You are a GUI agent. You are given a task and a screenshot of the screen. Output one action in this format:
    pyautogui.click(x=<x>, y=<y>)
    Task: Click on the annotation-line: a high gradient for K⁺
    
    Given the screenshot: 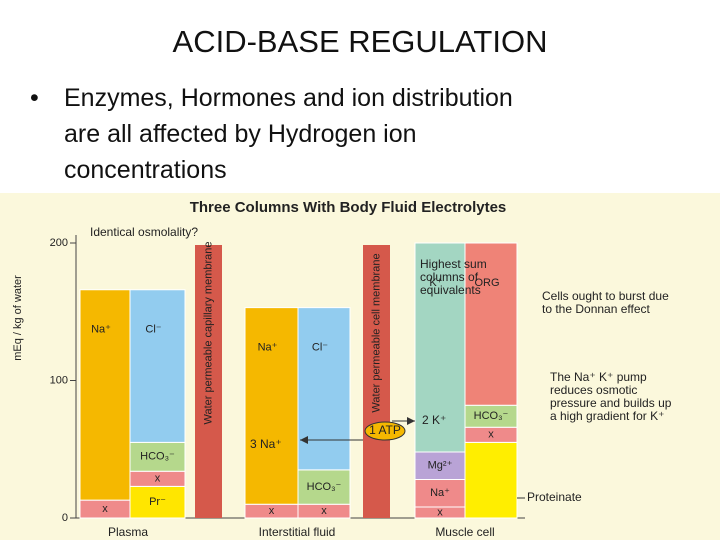 What is the action you would take?
    pyautogui.click(x=607, y=416)
    